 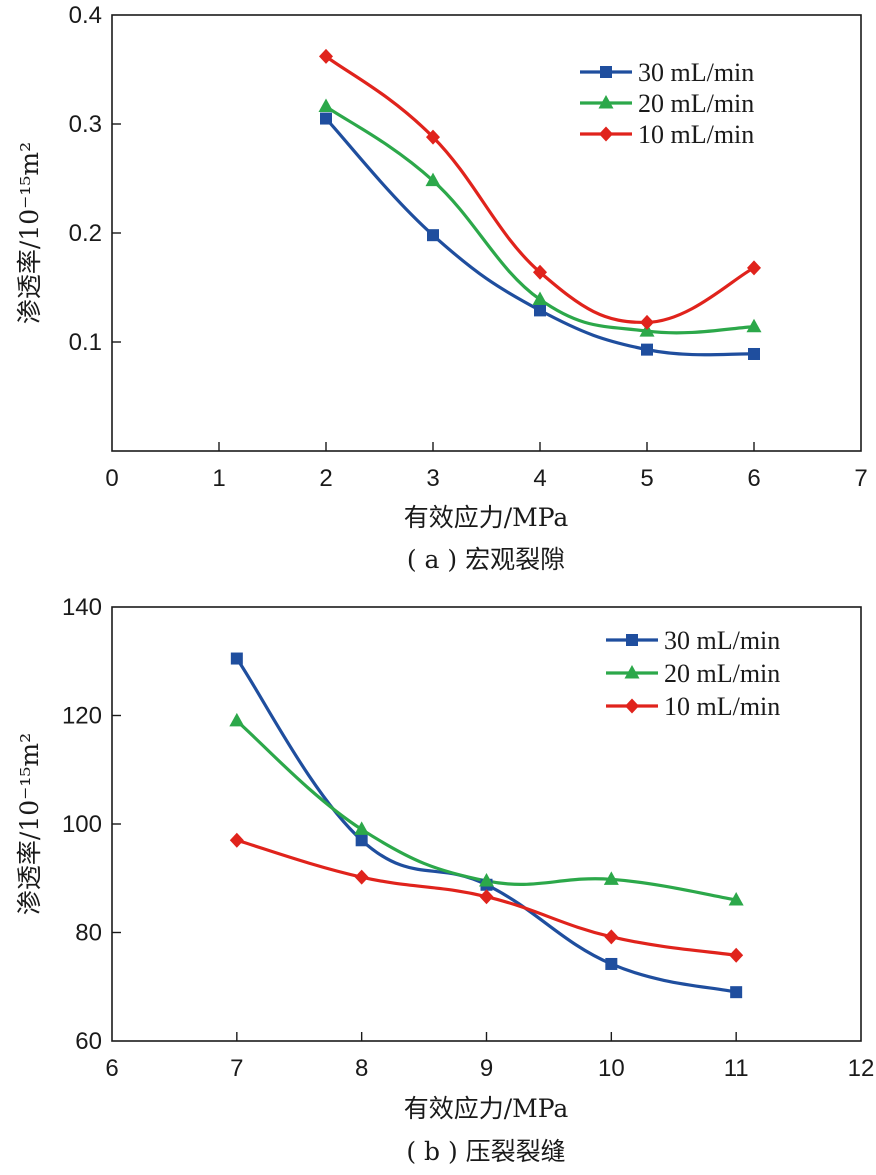 What do you see at coordinates (361, 1068) in the screenshot?
I see `x-tick-label: 8` at bounding box center [361, 1068].